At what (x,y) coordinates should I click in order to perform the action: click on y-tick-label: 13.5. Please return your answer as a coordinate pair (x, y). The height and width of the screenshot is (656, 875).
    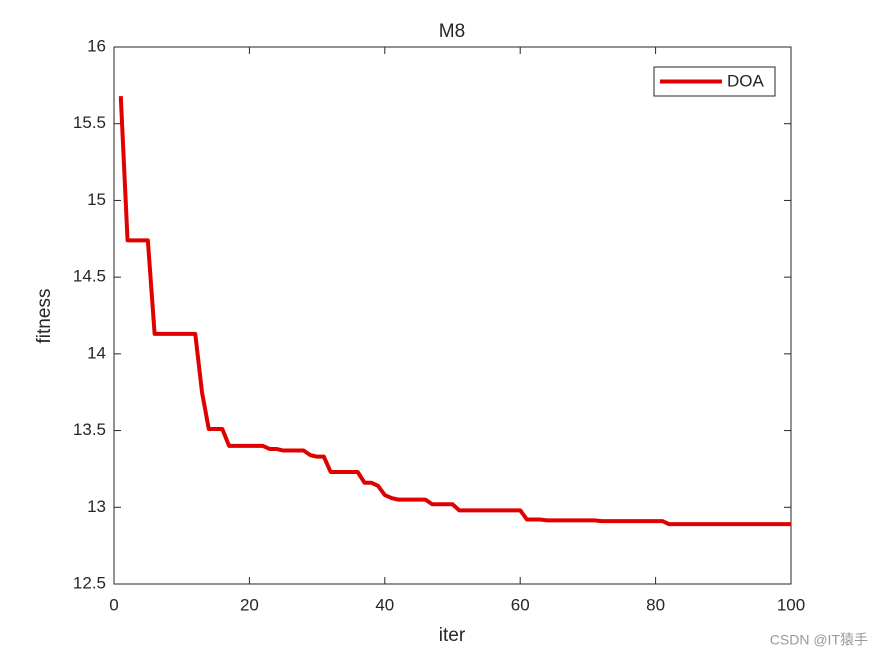
    Looking at the image, I should click on (89, 429).